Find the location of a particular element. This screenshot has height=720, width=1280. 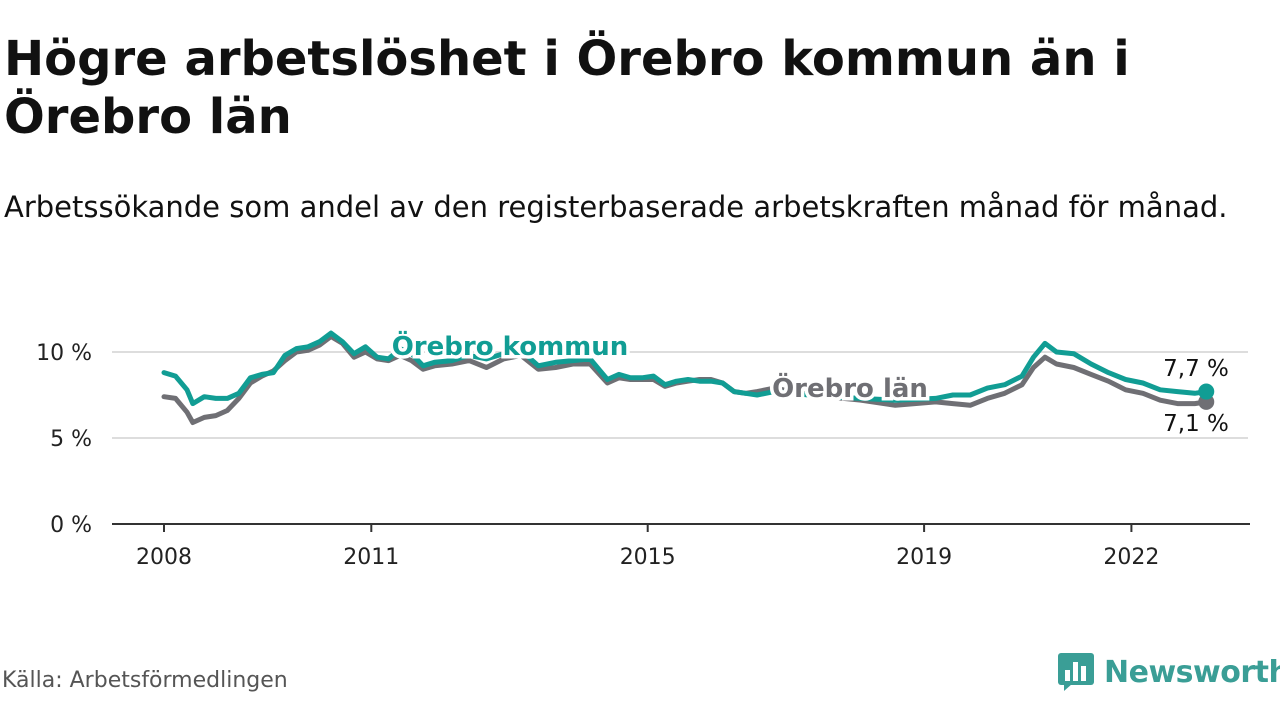

series-line-kommun is located at coordinates (685, 368).